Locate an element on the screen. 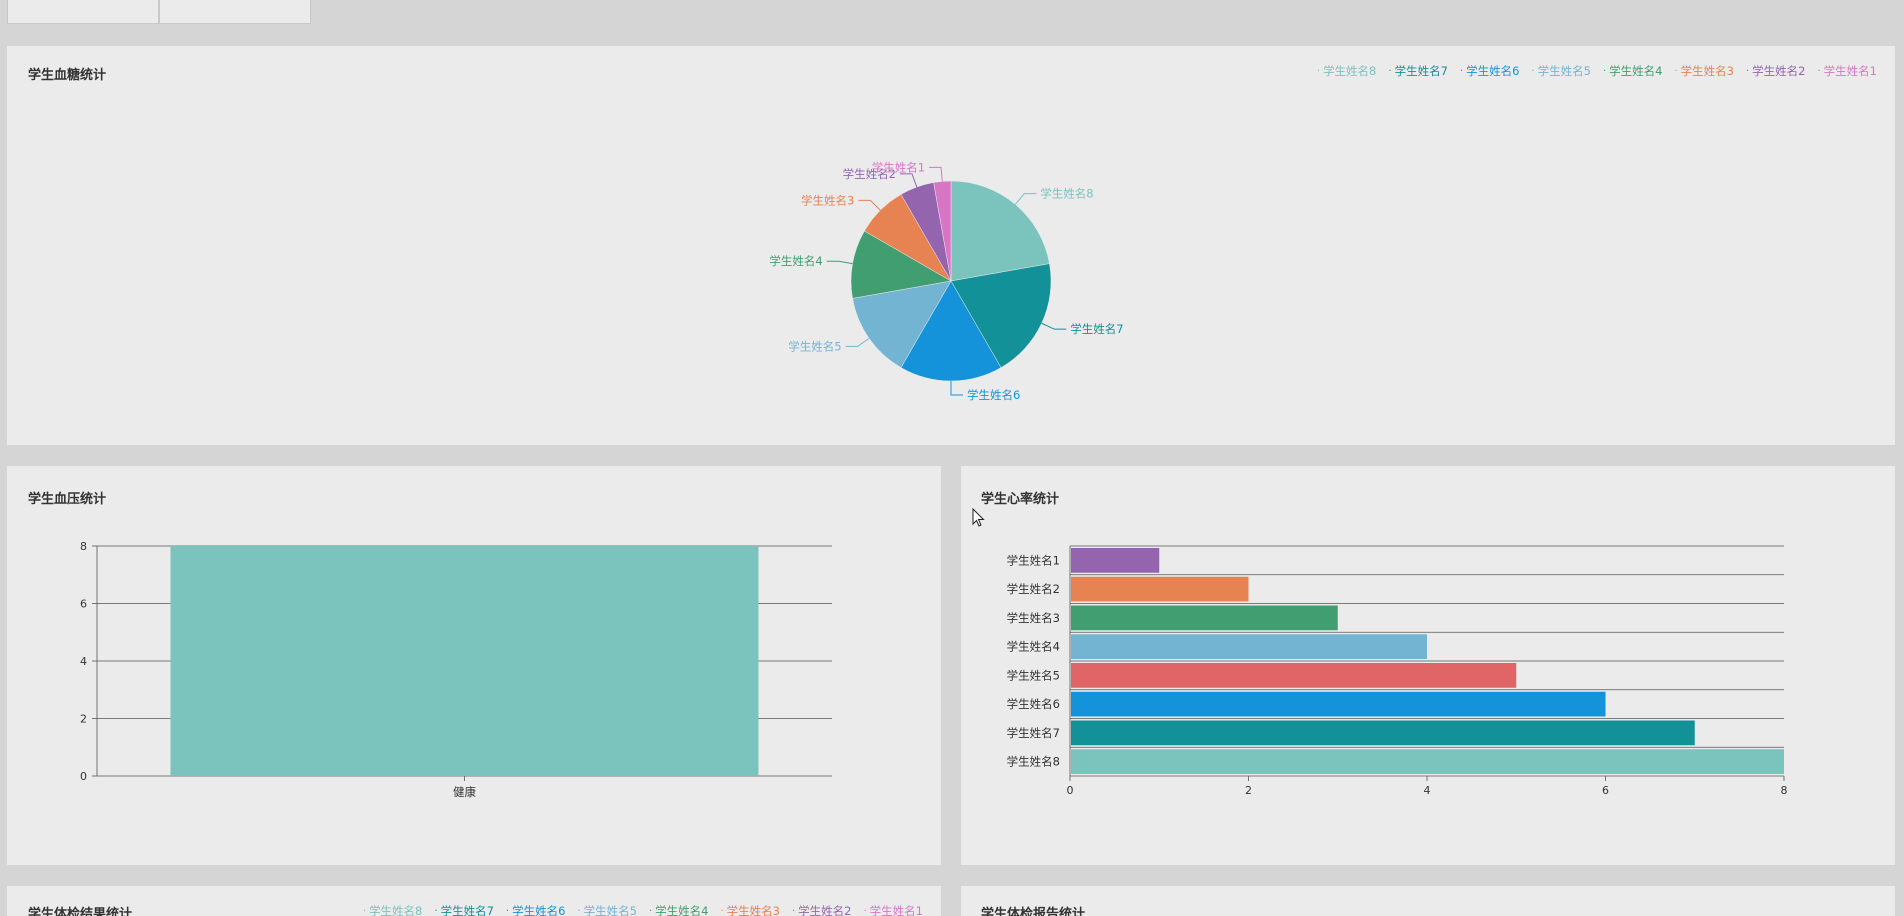 The height and width of the screenshot is (916, 1904). exam-legend-item: ·学生姓名6 is located at coordinates (536, 909).